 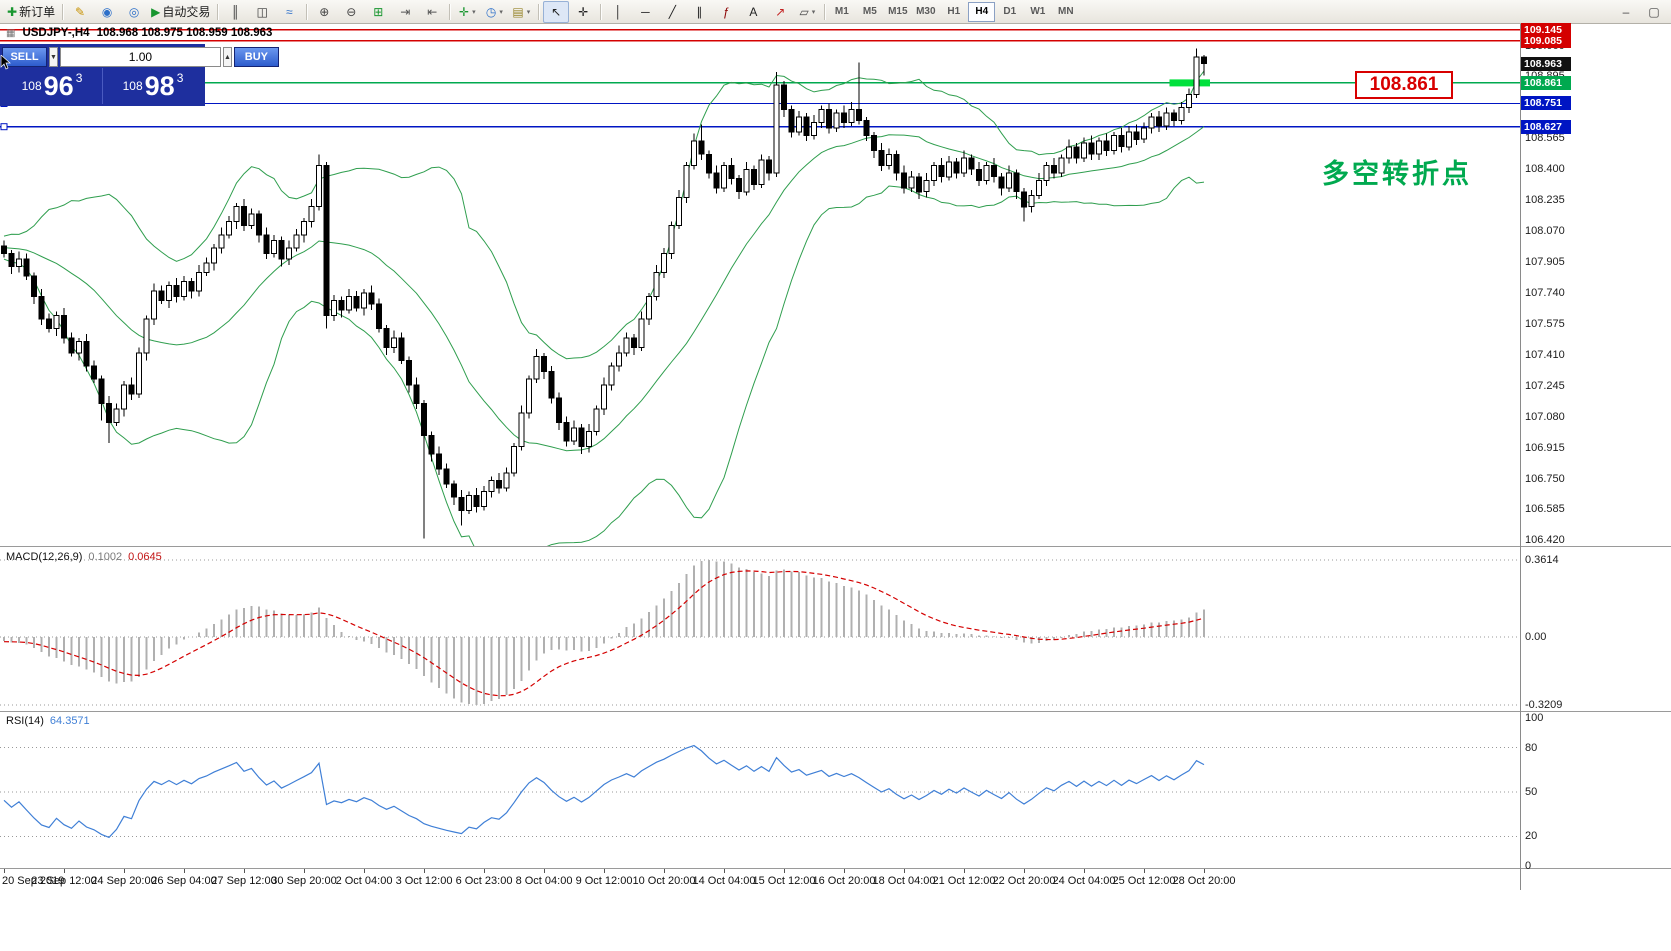 What do you see at coordinates (1066, 11) in the screenshot?
I see `timeframe-mn: MN` at bounding box center [1066, 11].